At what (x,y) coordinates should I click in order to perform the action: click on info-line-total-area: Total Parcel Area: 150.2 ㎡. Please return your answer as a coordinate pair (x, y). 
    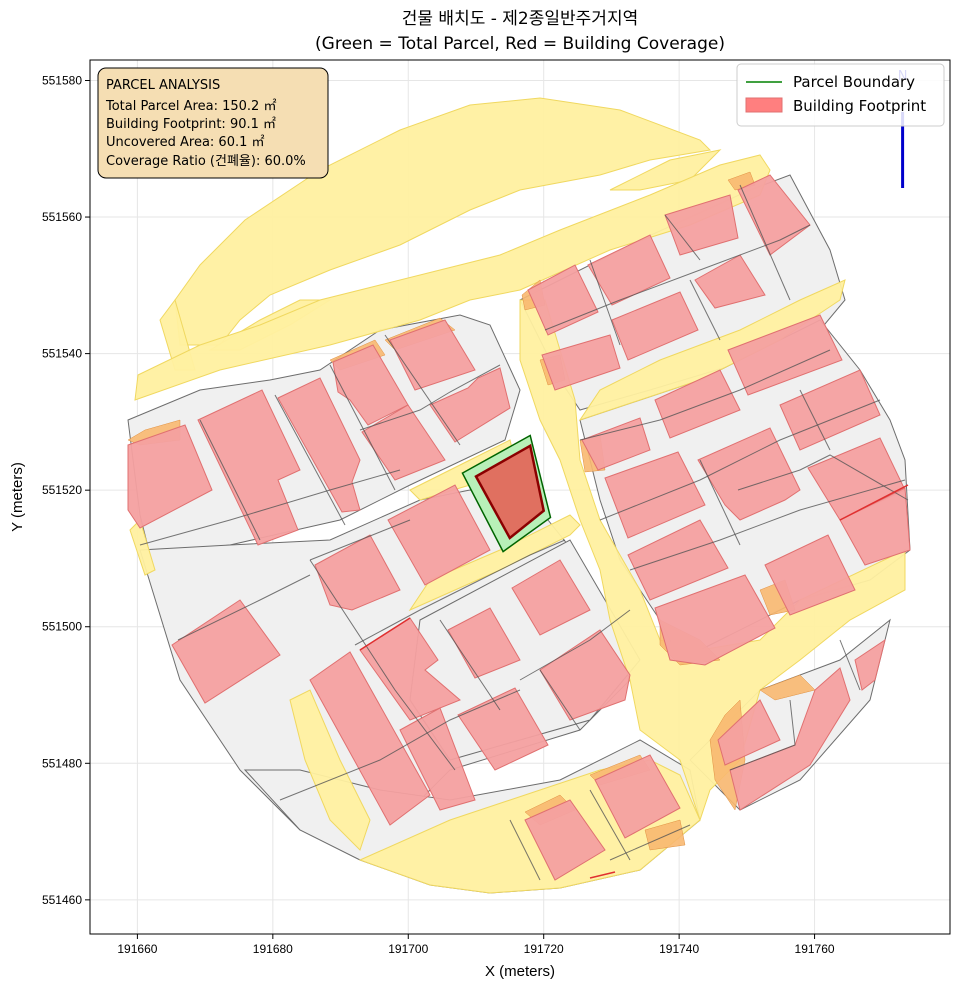
    Looking at the image, I should click on (190, 106).